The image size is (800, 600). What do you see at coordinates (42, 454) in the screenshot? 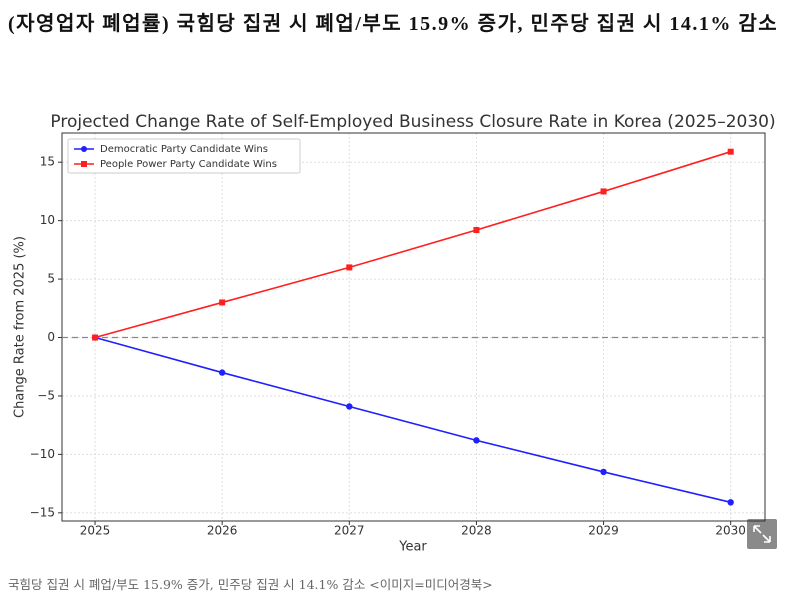
I see `y-tick-label: −10` at bounding box center [42, 454].